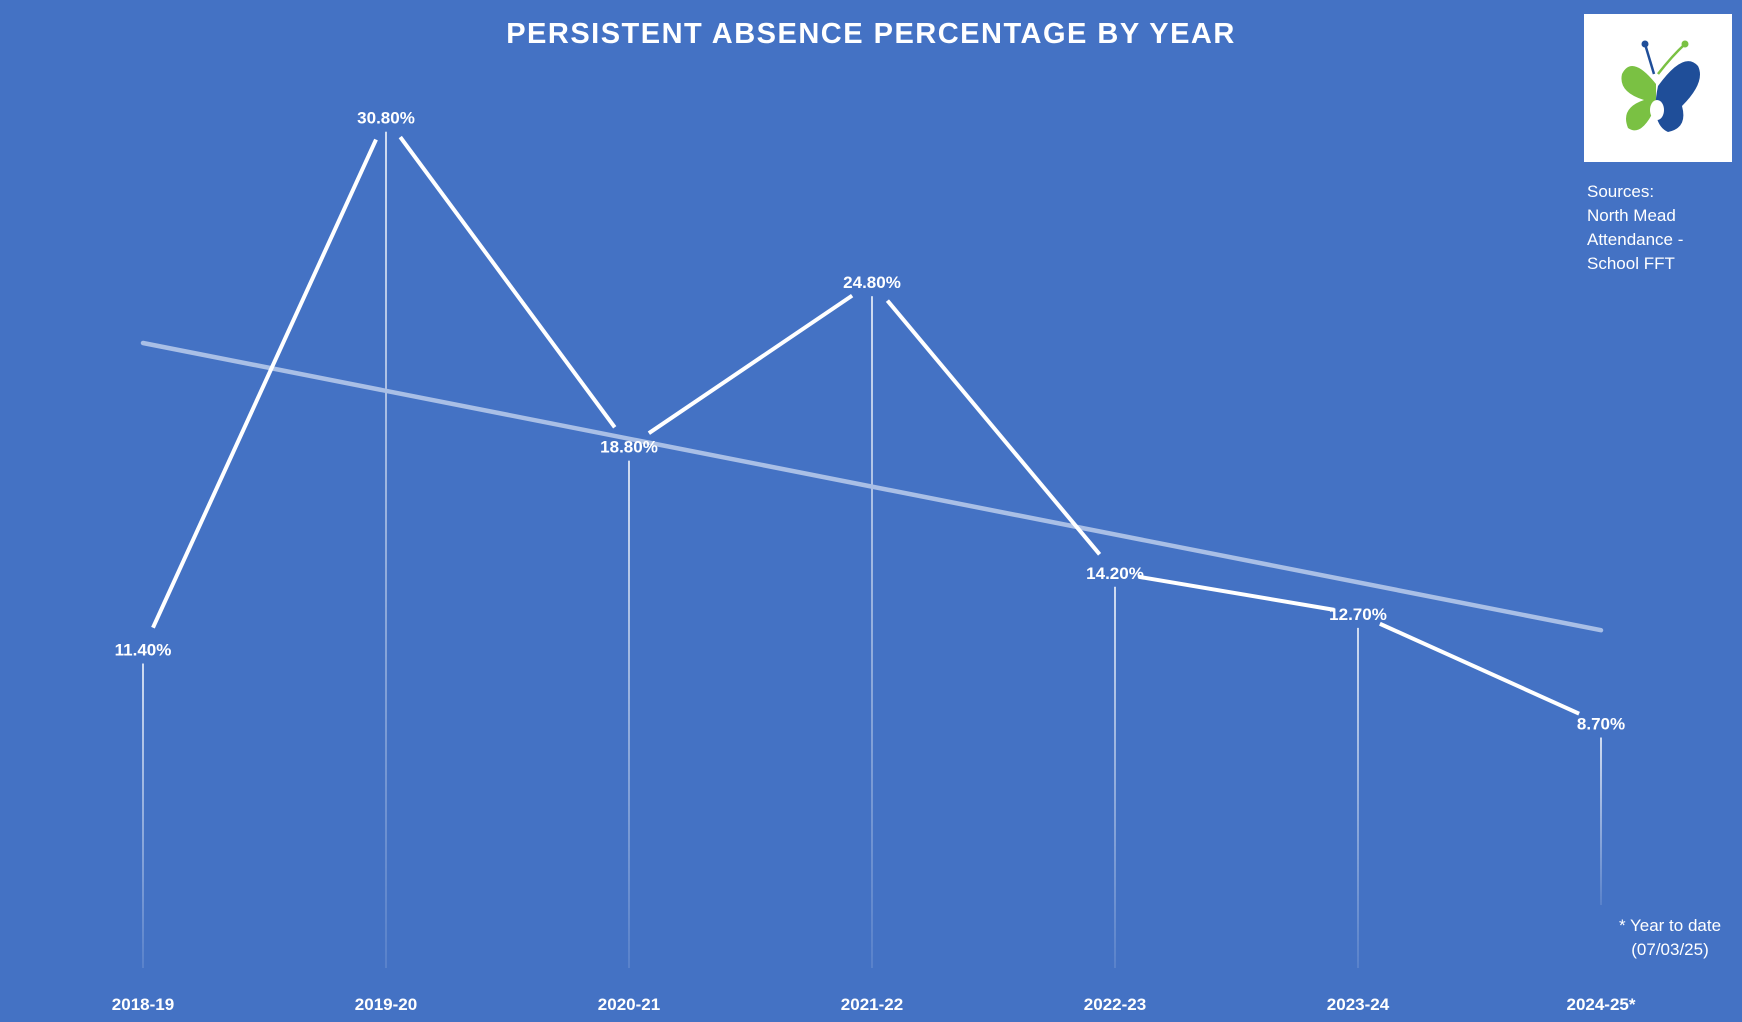  Describe the element at coordinates (1621, 191) in the screenshot. I see `sources-line: Sources:` at that location.